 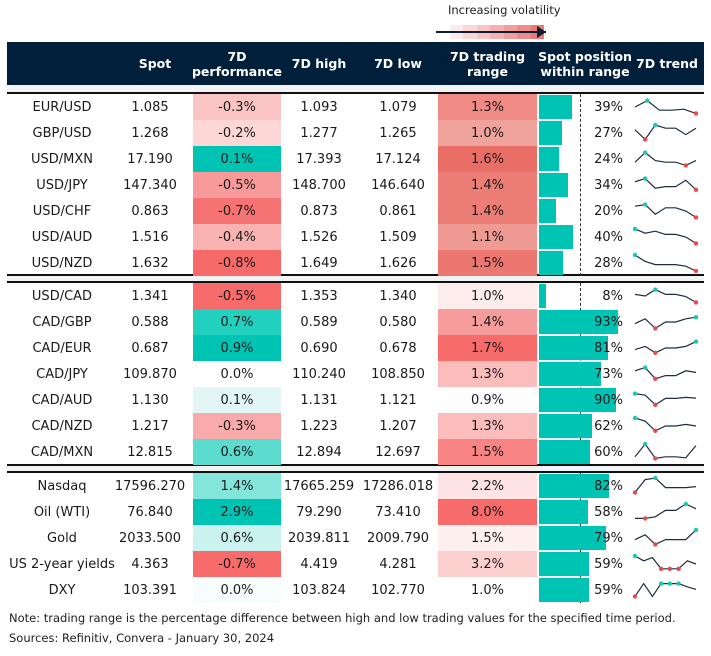 What do you see at coordinates (487, 486) in the screenshot?
I see `trading-range-cell: 2.2%` at bounding box center [487, 486].